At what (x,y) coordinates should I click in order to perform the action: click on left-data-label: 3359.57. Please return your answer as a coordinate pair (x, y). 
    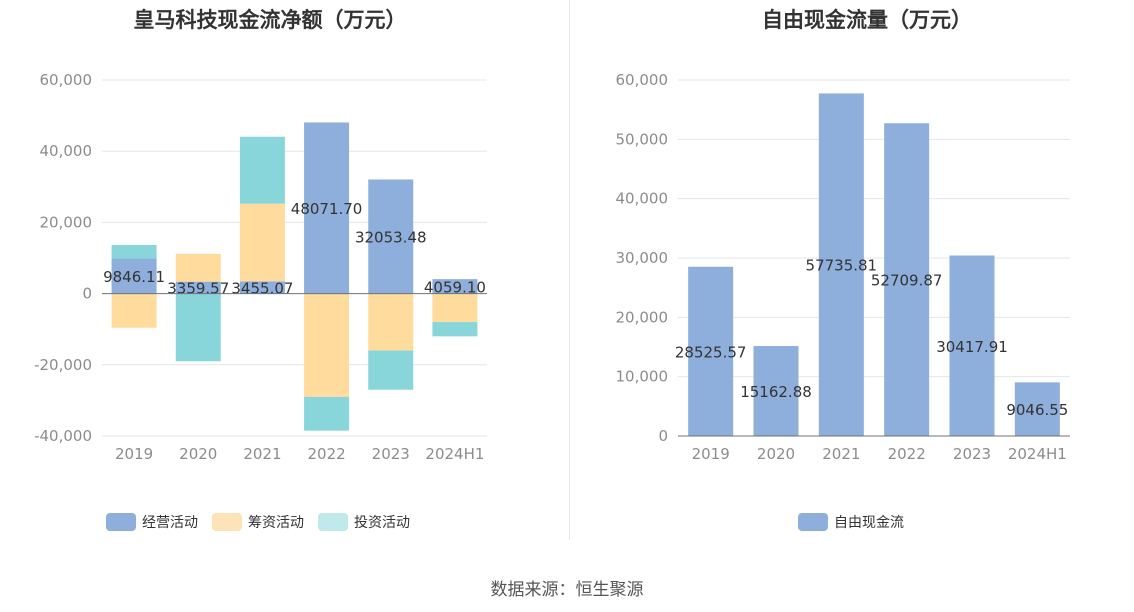
    Looking at the image, I should click on (198, 289).